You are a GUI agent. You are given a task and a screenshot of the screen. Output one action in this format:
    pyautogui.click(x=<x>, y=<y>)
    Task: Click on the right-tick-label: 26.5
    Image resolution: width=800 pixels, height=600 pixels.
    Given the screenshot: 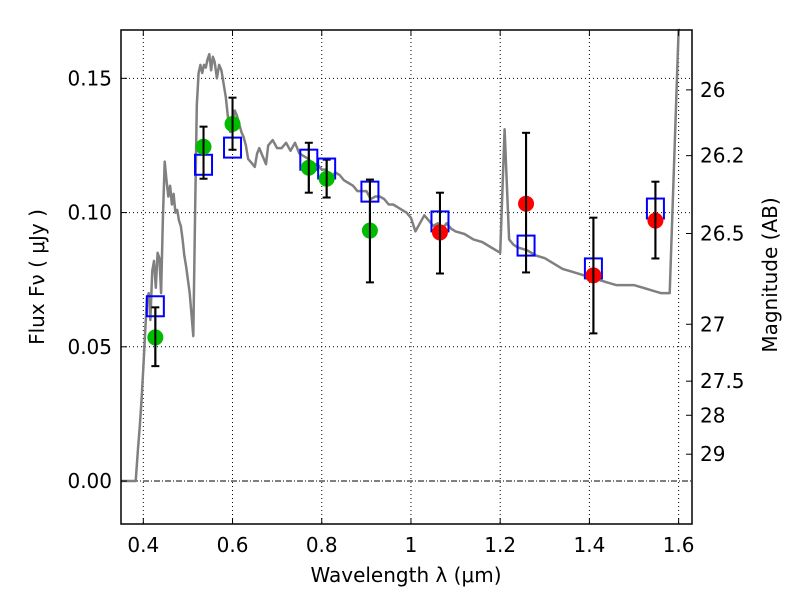 What is the action you would take?
    pyautogui.click(x=722, y=234)
    